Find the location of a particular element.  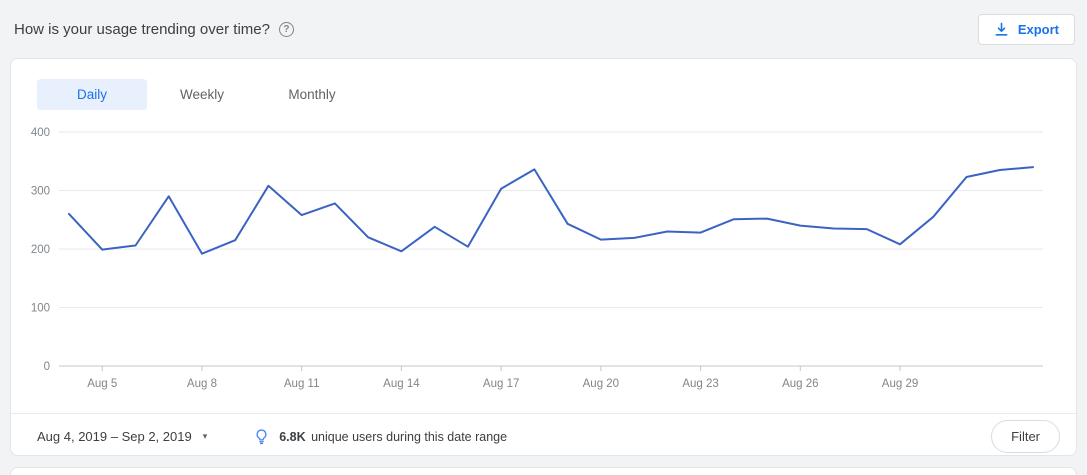

svg-text: Aug 14 is located at coordinates (401, 384).